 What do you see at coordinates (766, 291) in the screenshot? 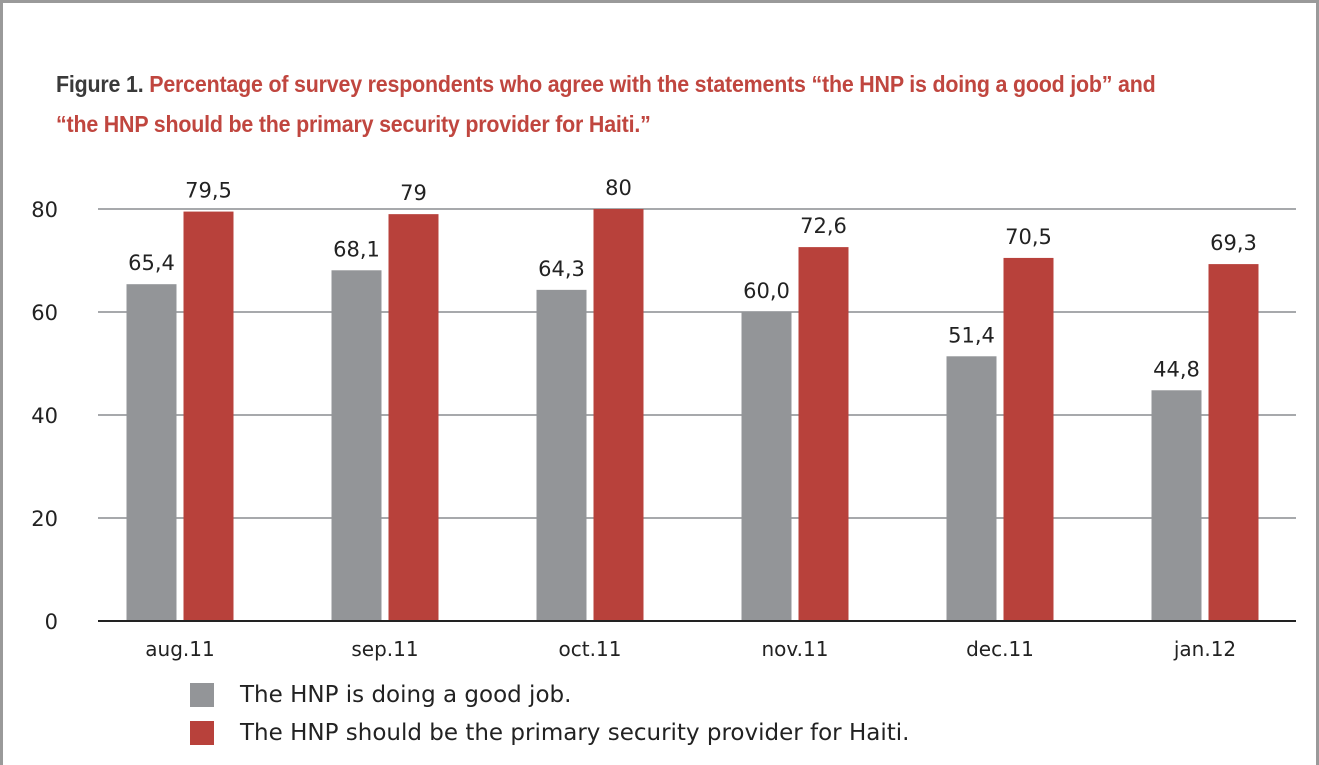
I see `data-label-series1: 60,0` at bounding box center [766, 291].